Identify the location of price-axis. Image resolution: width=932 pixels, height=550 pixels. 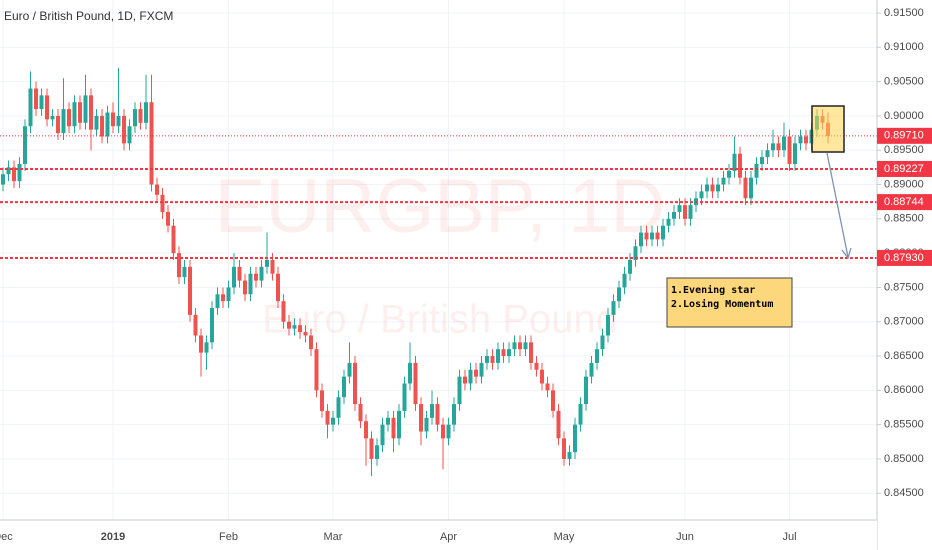
(904, 275).